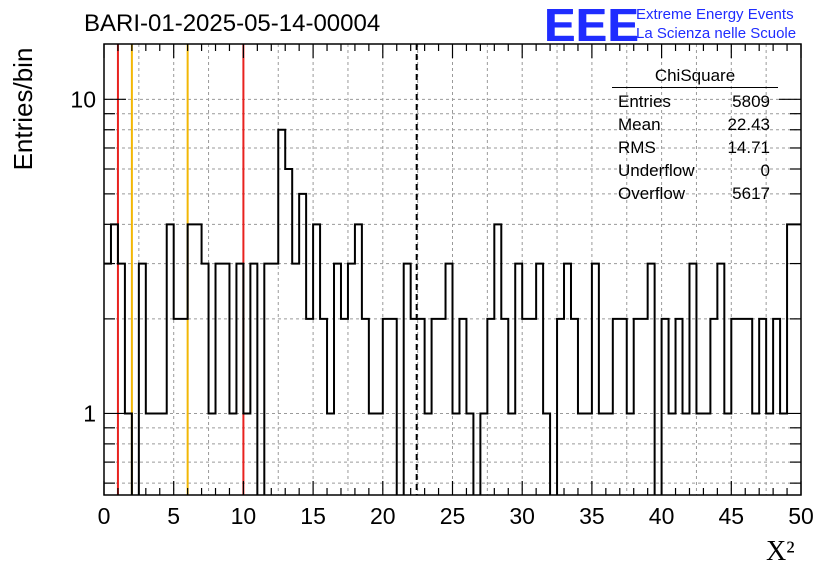  Describe the element at coordinates (244, 516) in the screenshot. I see `x-tick-label: 10` at that location.